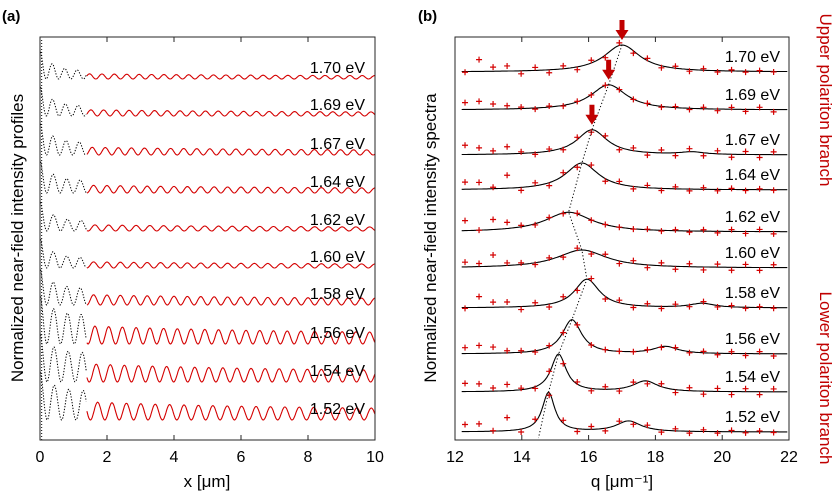 Image resolution: width=836 pixels, height=500 pixels. Describe the element at coordinates (337, 68) in the screenshot. I see `profile-label-0: 1.70 eV` at that location.